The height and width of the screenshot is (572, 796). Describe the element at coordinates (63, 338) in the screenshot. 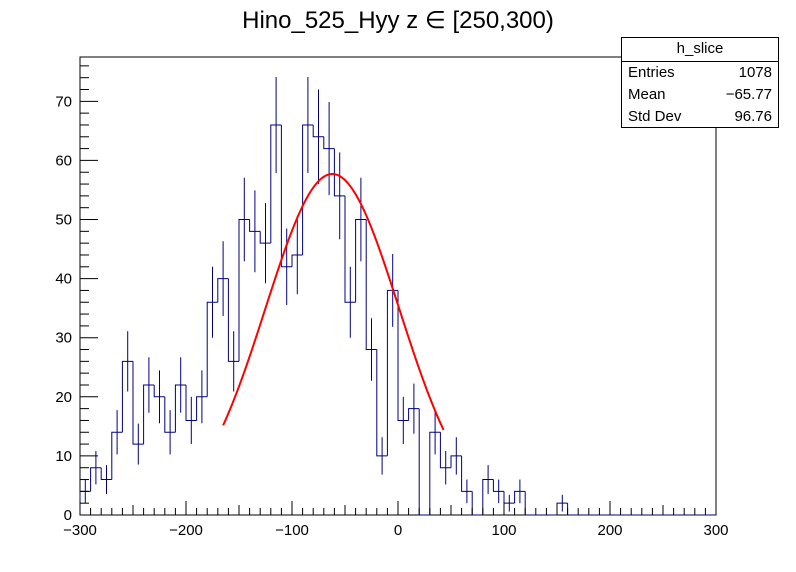

I see `y-tick-label: 30` at that location.